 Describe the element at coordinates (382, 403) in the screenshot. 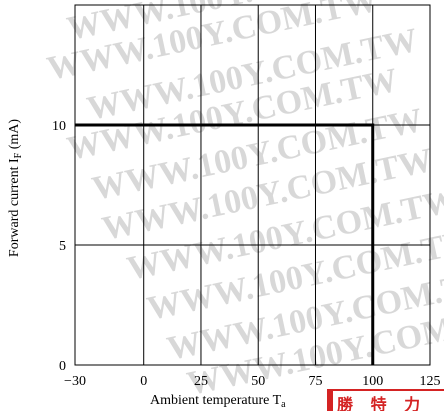

I see `stamp-text: 勝 特 力` at that location.